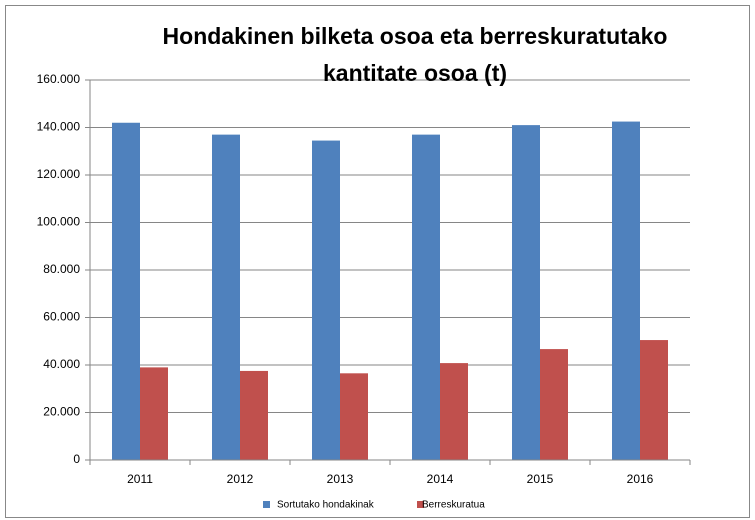 The width and height of the screenshot is (755, 520). Describe the element at coordinates (59, 222) in the screenshot. I see `y-tick-label: 100.000` at that location.